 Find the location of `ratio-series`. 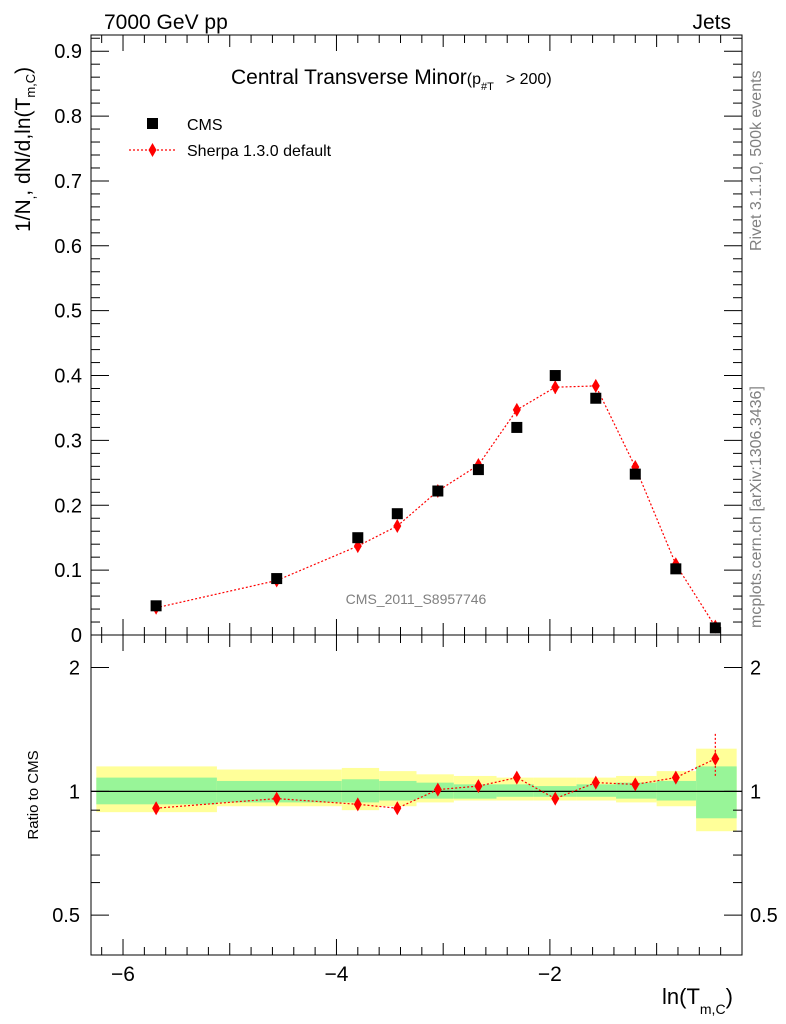

ratio-series is located at coordinates (436, 774).